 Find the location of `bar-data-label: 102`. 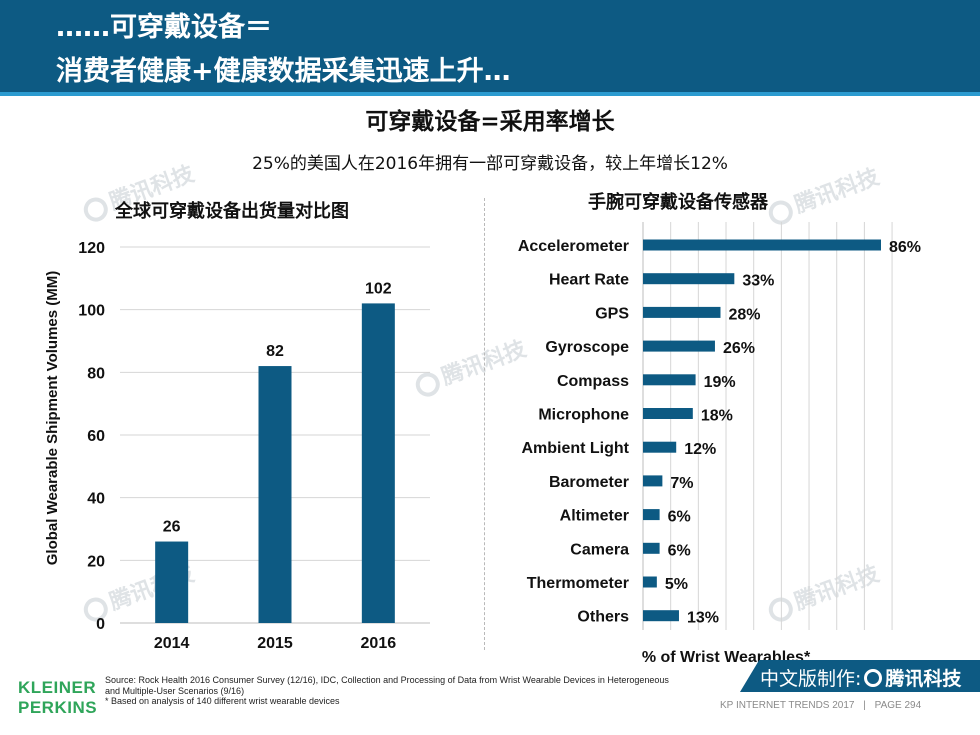

bar-data-label: 102 is located at coordinates (378, 288).